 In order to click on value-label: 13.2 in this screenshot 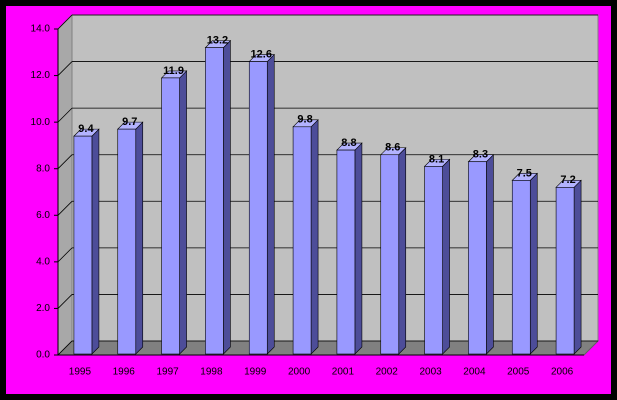, I will do `click(217, 41)`.